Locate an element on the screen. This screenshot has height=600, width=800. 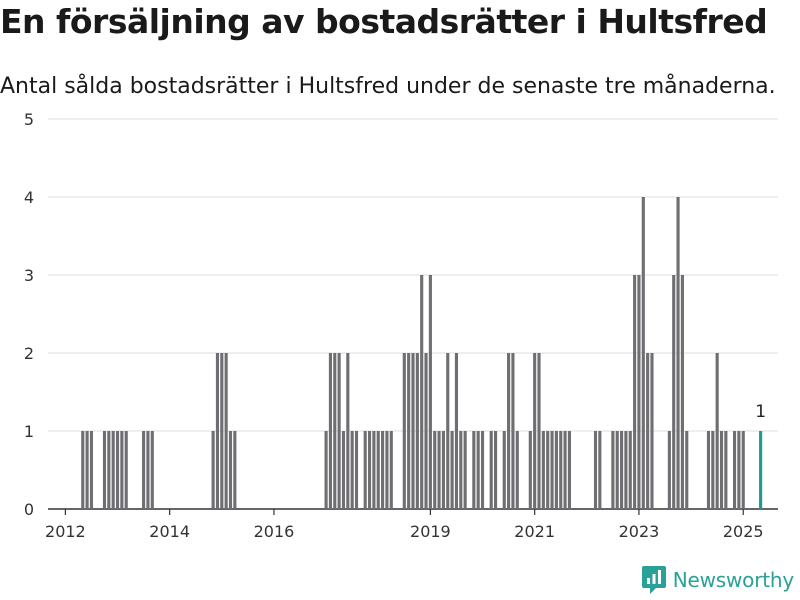
x-tick-label: 2021 is located at coordinates (534, 531).